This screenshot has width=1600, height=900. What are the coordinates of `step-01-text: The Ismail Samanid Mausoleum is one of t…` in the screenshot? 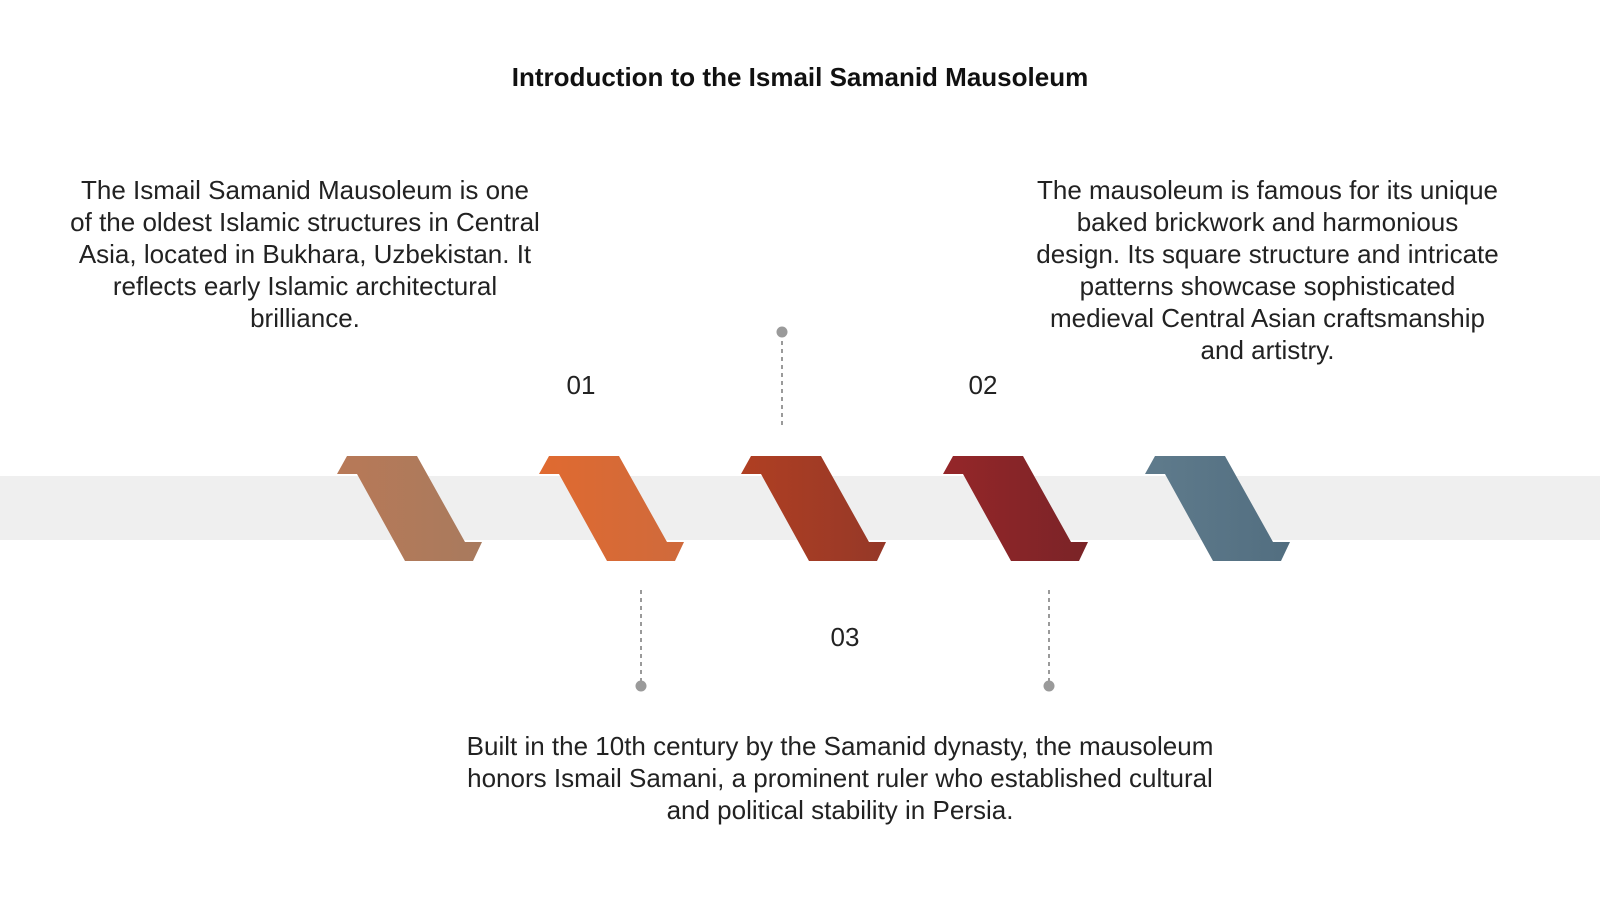 It's located at (305, 254).